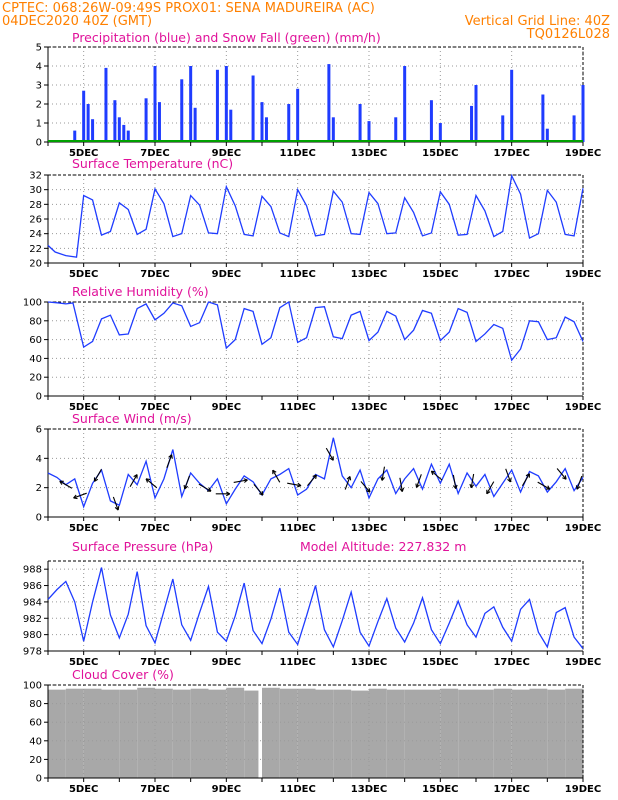 The image size is (618, 800). I want to click on y-tick-label: 980, so click(32, 635).